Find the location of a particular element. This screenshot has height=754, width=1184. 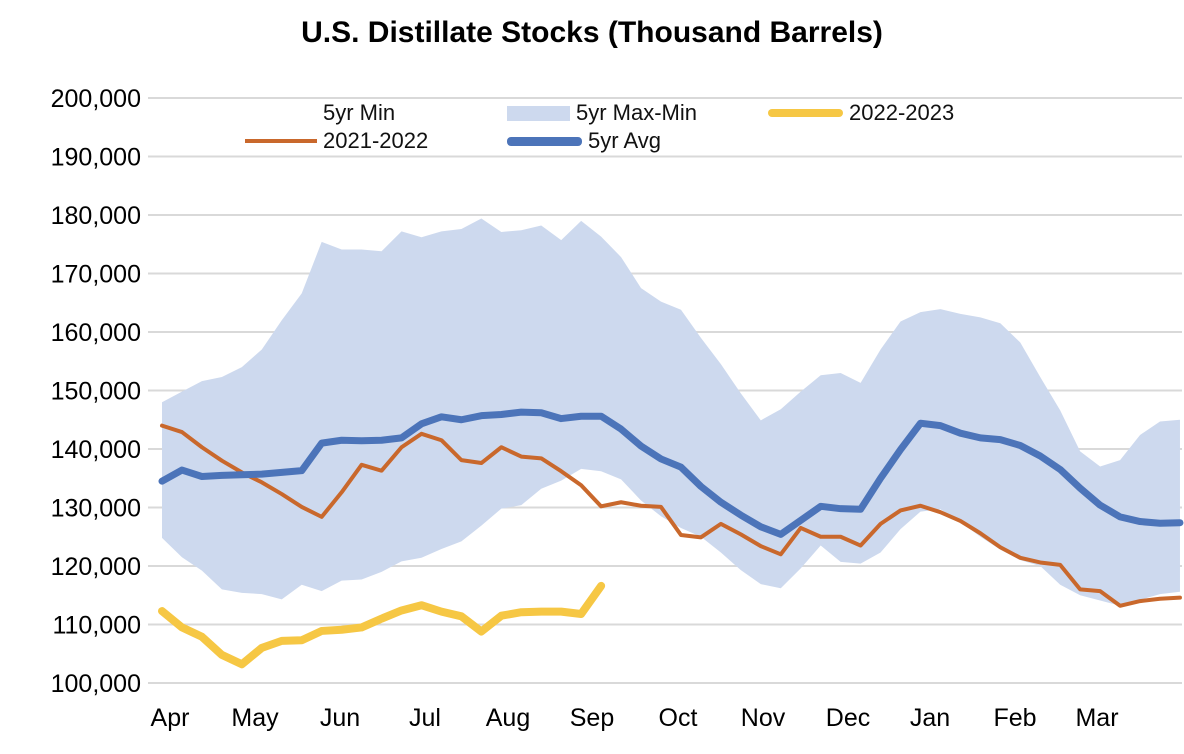

legend-item-2022-2023: 2022-2023 is located at coordinates (861, 113).